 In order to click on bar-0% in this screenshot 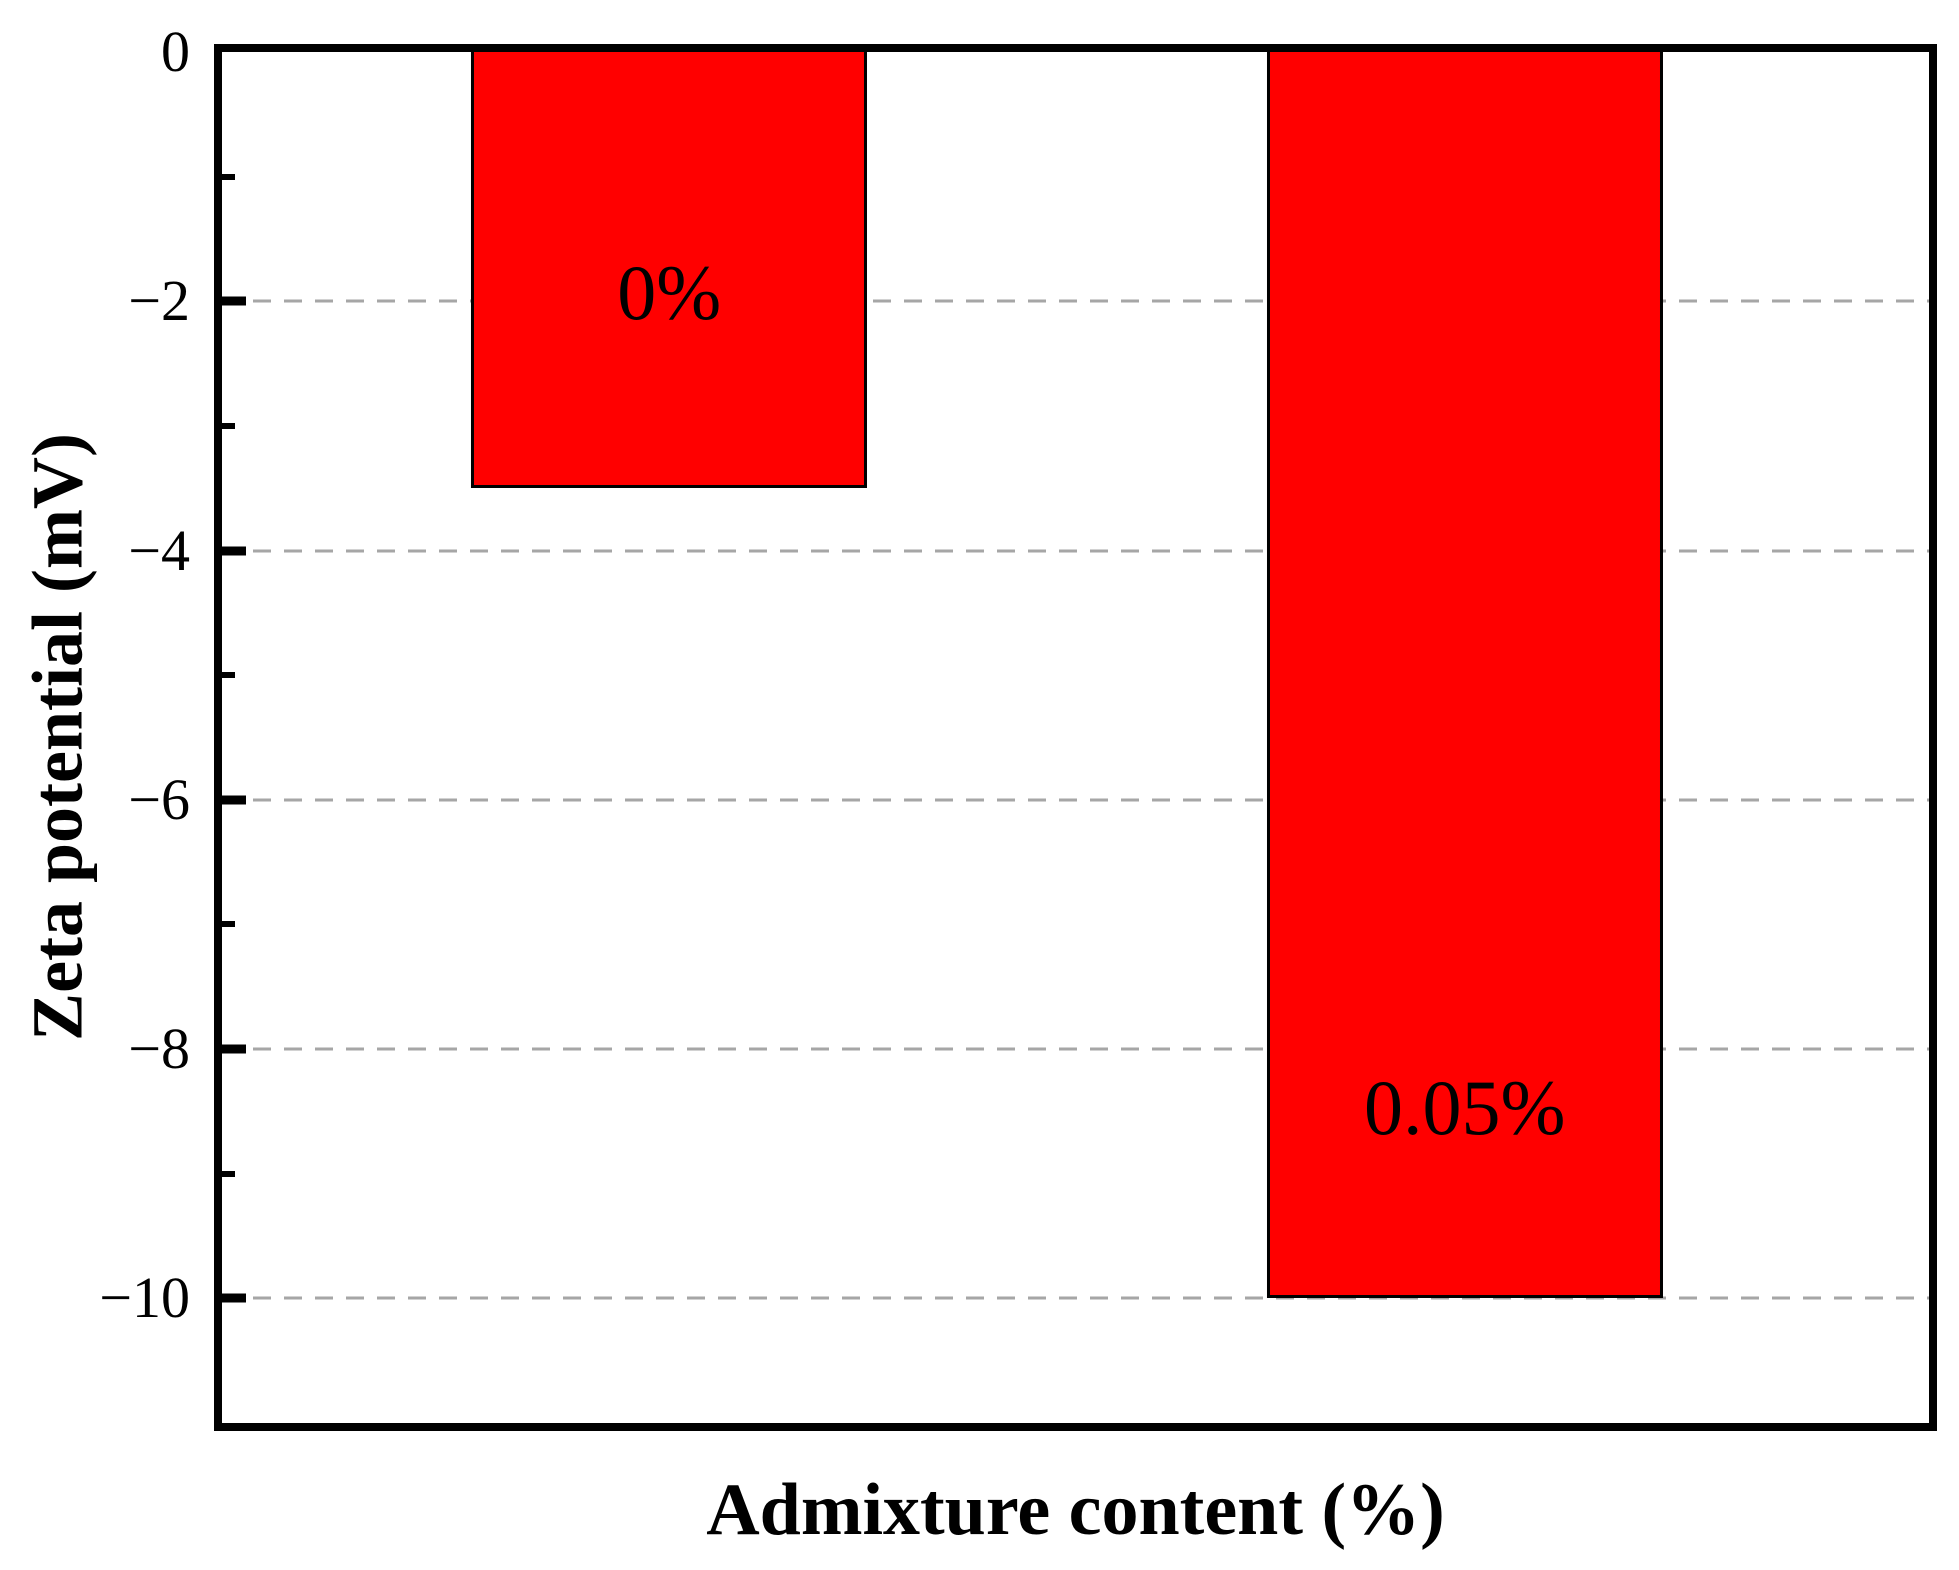, I will do `click(669, 270)`.